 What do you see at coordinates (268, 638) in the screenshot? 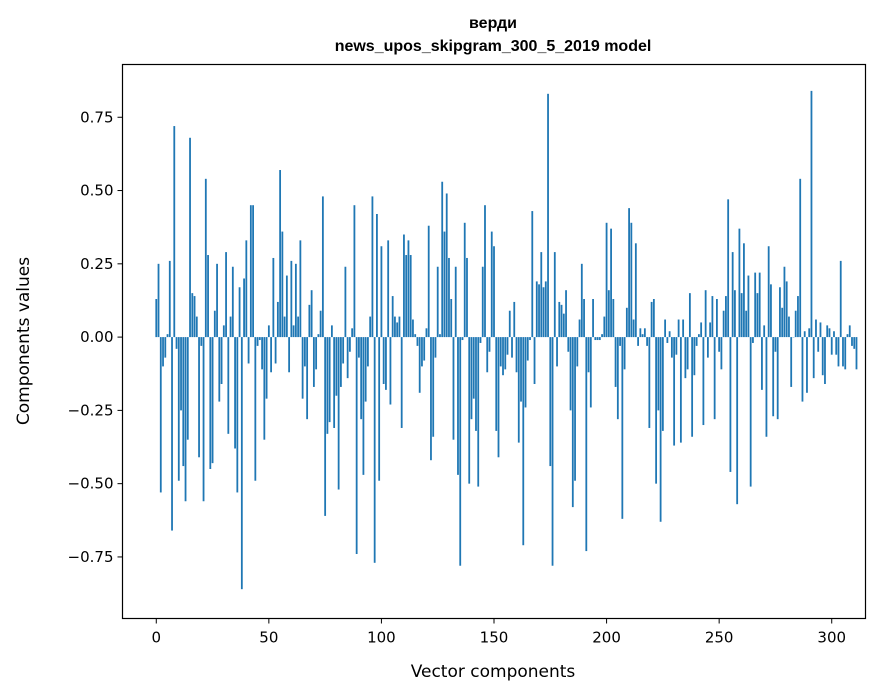
I see `x-tick-label: 50` at bounding box center [268, 638].